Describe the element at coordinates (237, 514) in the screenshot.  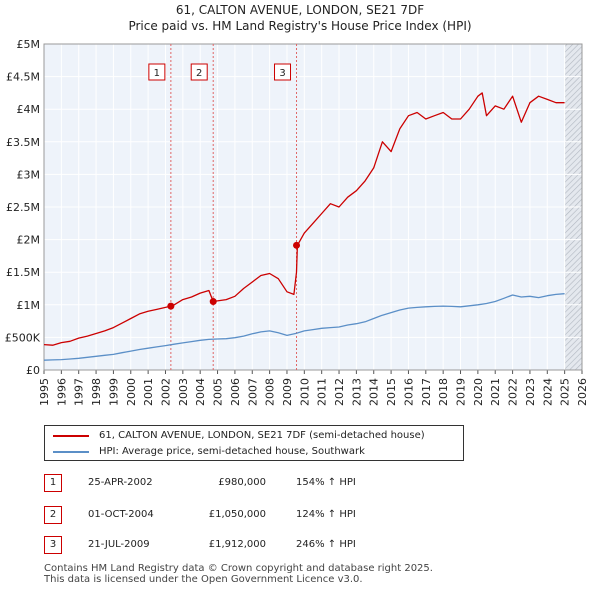
I see `sale-price: £1,050,000` at that location.